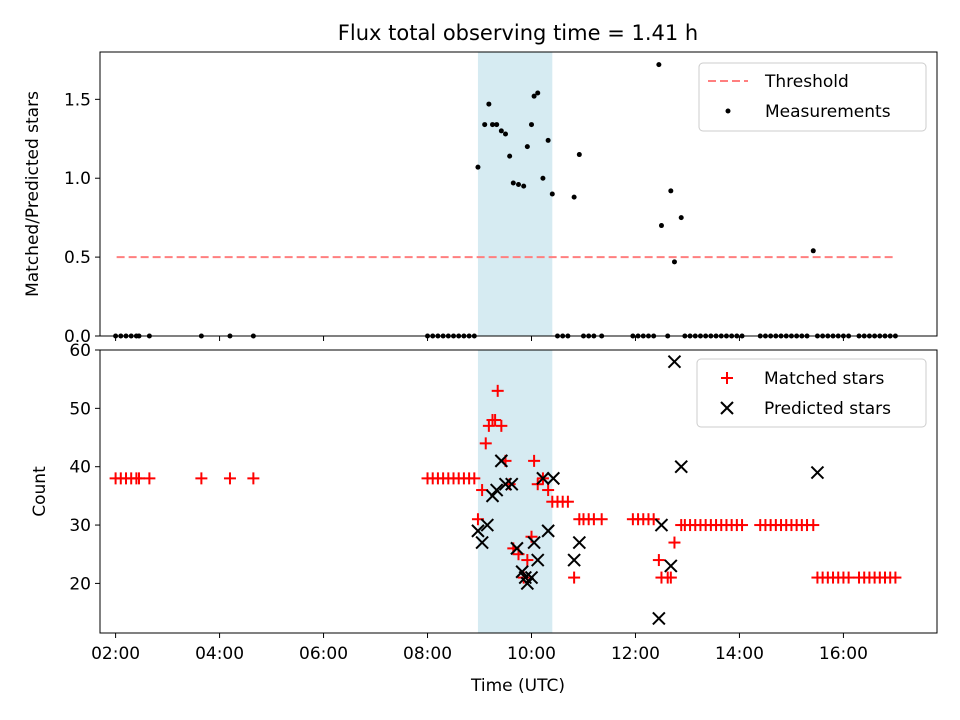  I want to click on top-legend: Threshold Measurements, so click(812, 97).